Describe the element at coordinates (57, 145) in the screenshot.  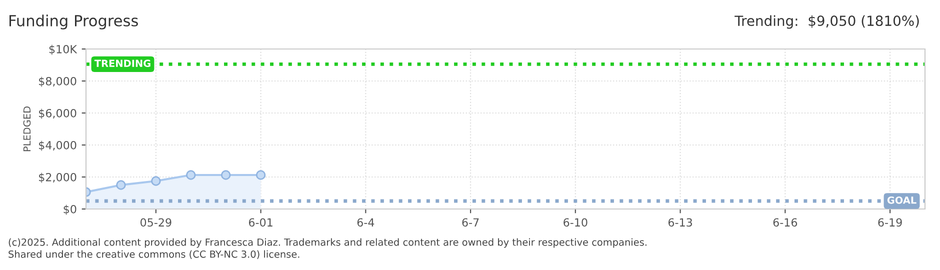
I see `y-tick-label: $4,000` at that location.